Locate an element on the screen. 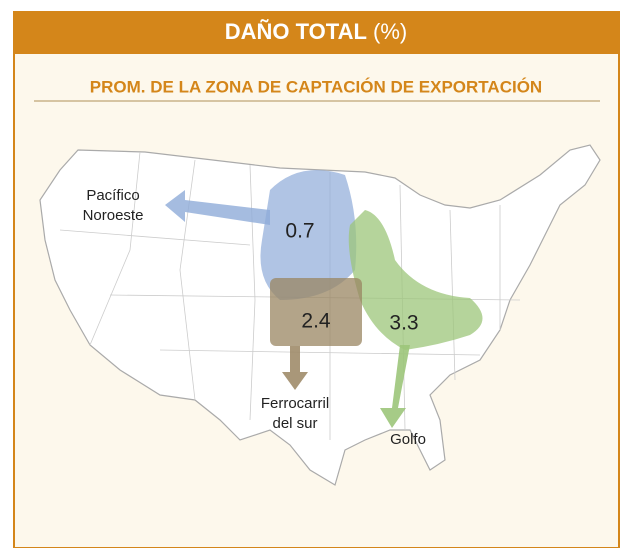 This screenshot has width=633, height=548. arrow-south is located at coordinates (295, 368).